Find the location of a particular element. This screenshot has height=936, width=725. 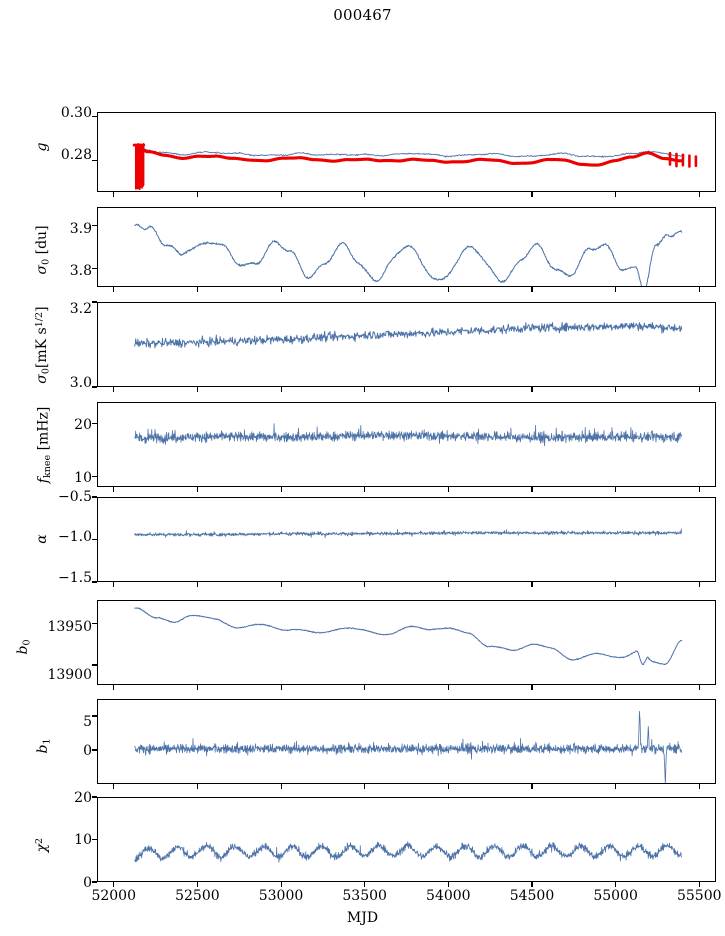

panel-sigma0-du-ytick-0: 3.9 is located at coordinates (80, 229).